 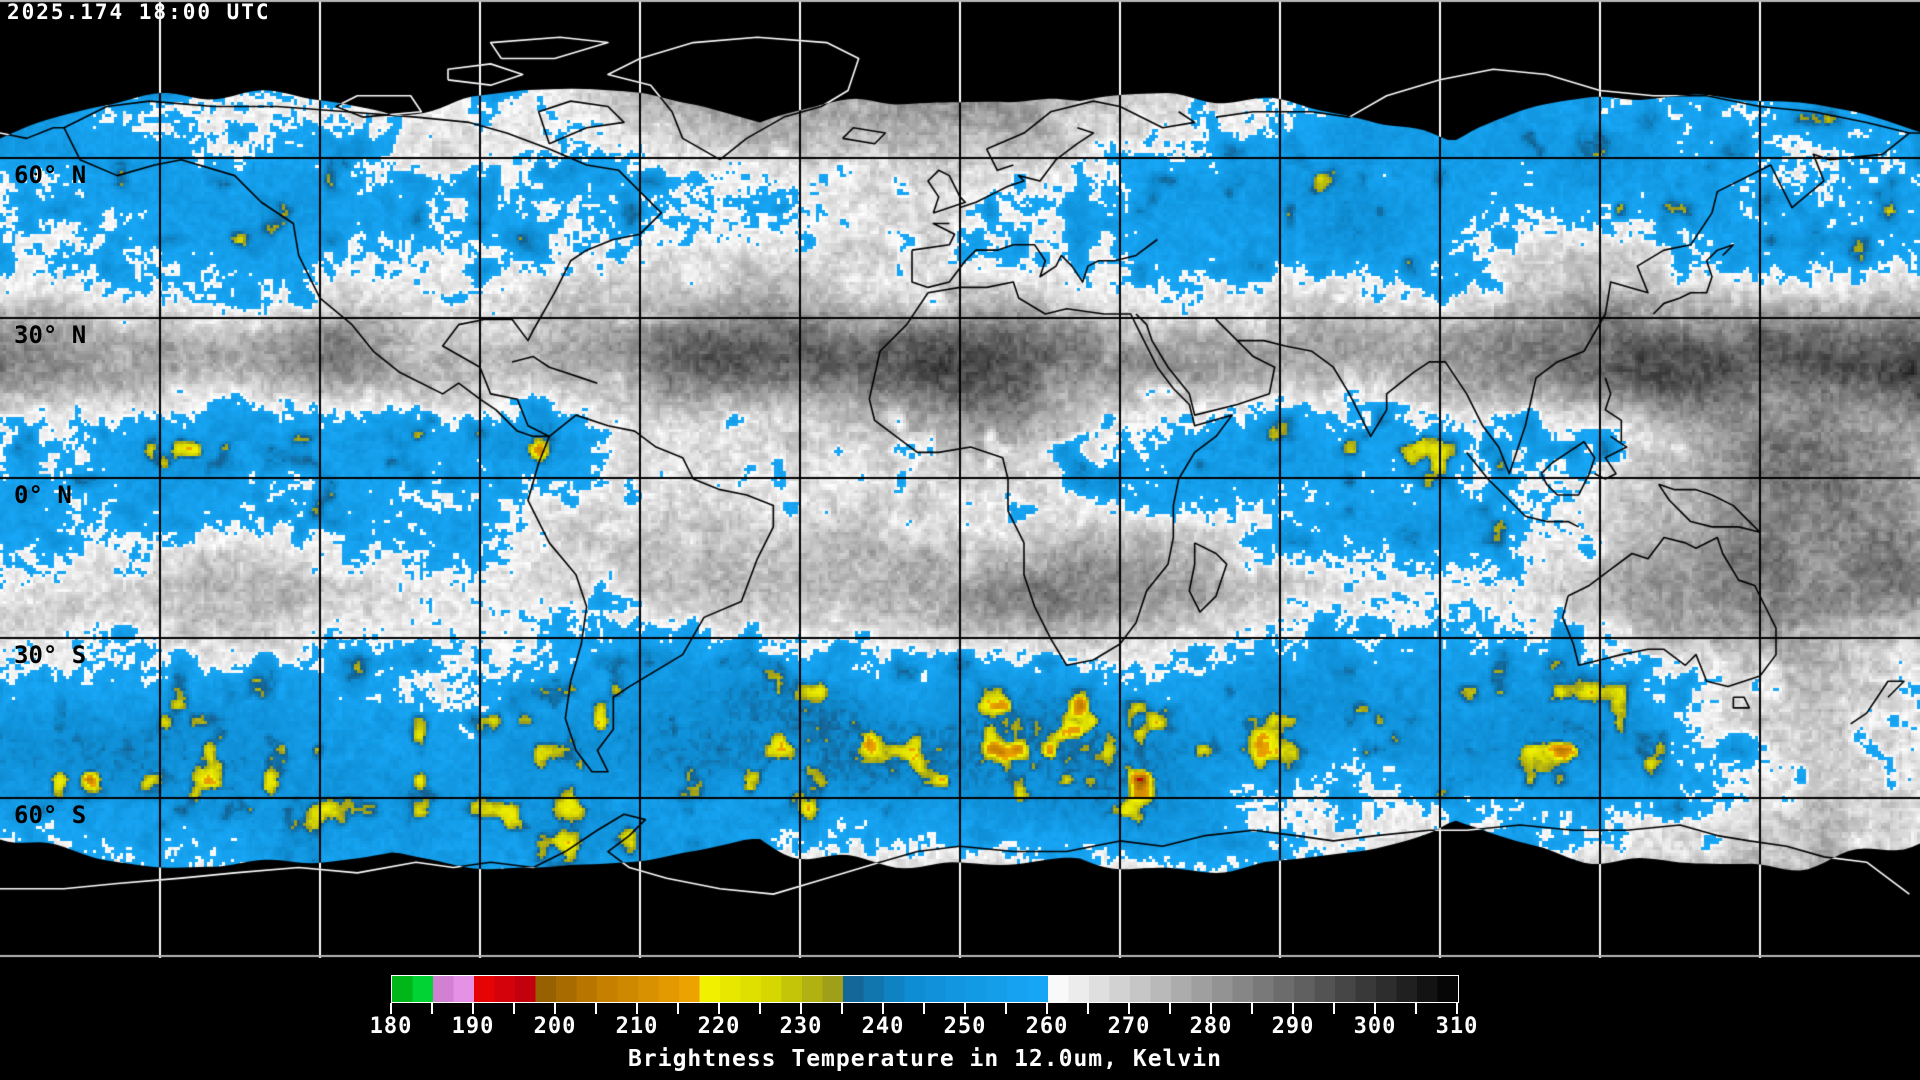 What do you see at coordinates (139, 12) in the screenshot?
I see `timestamp-label: 2025.174 18:00 UTC` at bounding box center [139, 12].